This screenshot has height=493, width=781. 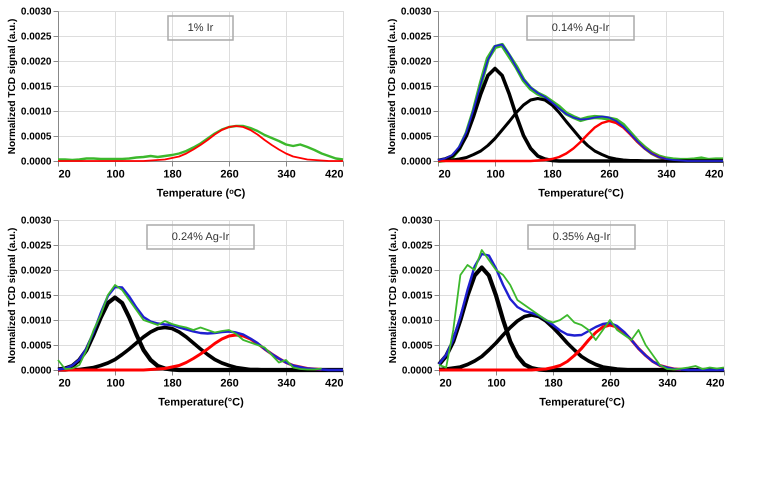 What do you see at coordinates (581, 237) in the screenshot?
I see `annotation: 0.35% Ag-Ir` at bounding box center [581, 237].